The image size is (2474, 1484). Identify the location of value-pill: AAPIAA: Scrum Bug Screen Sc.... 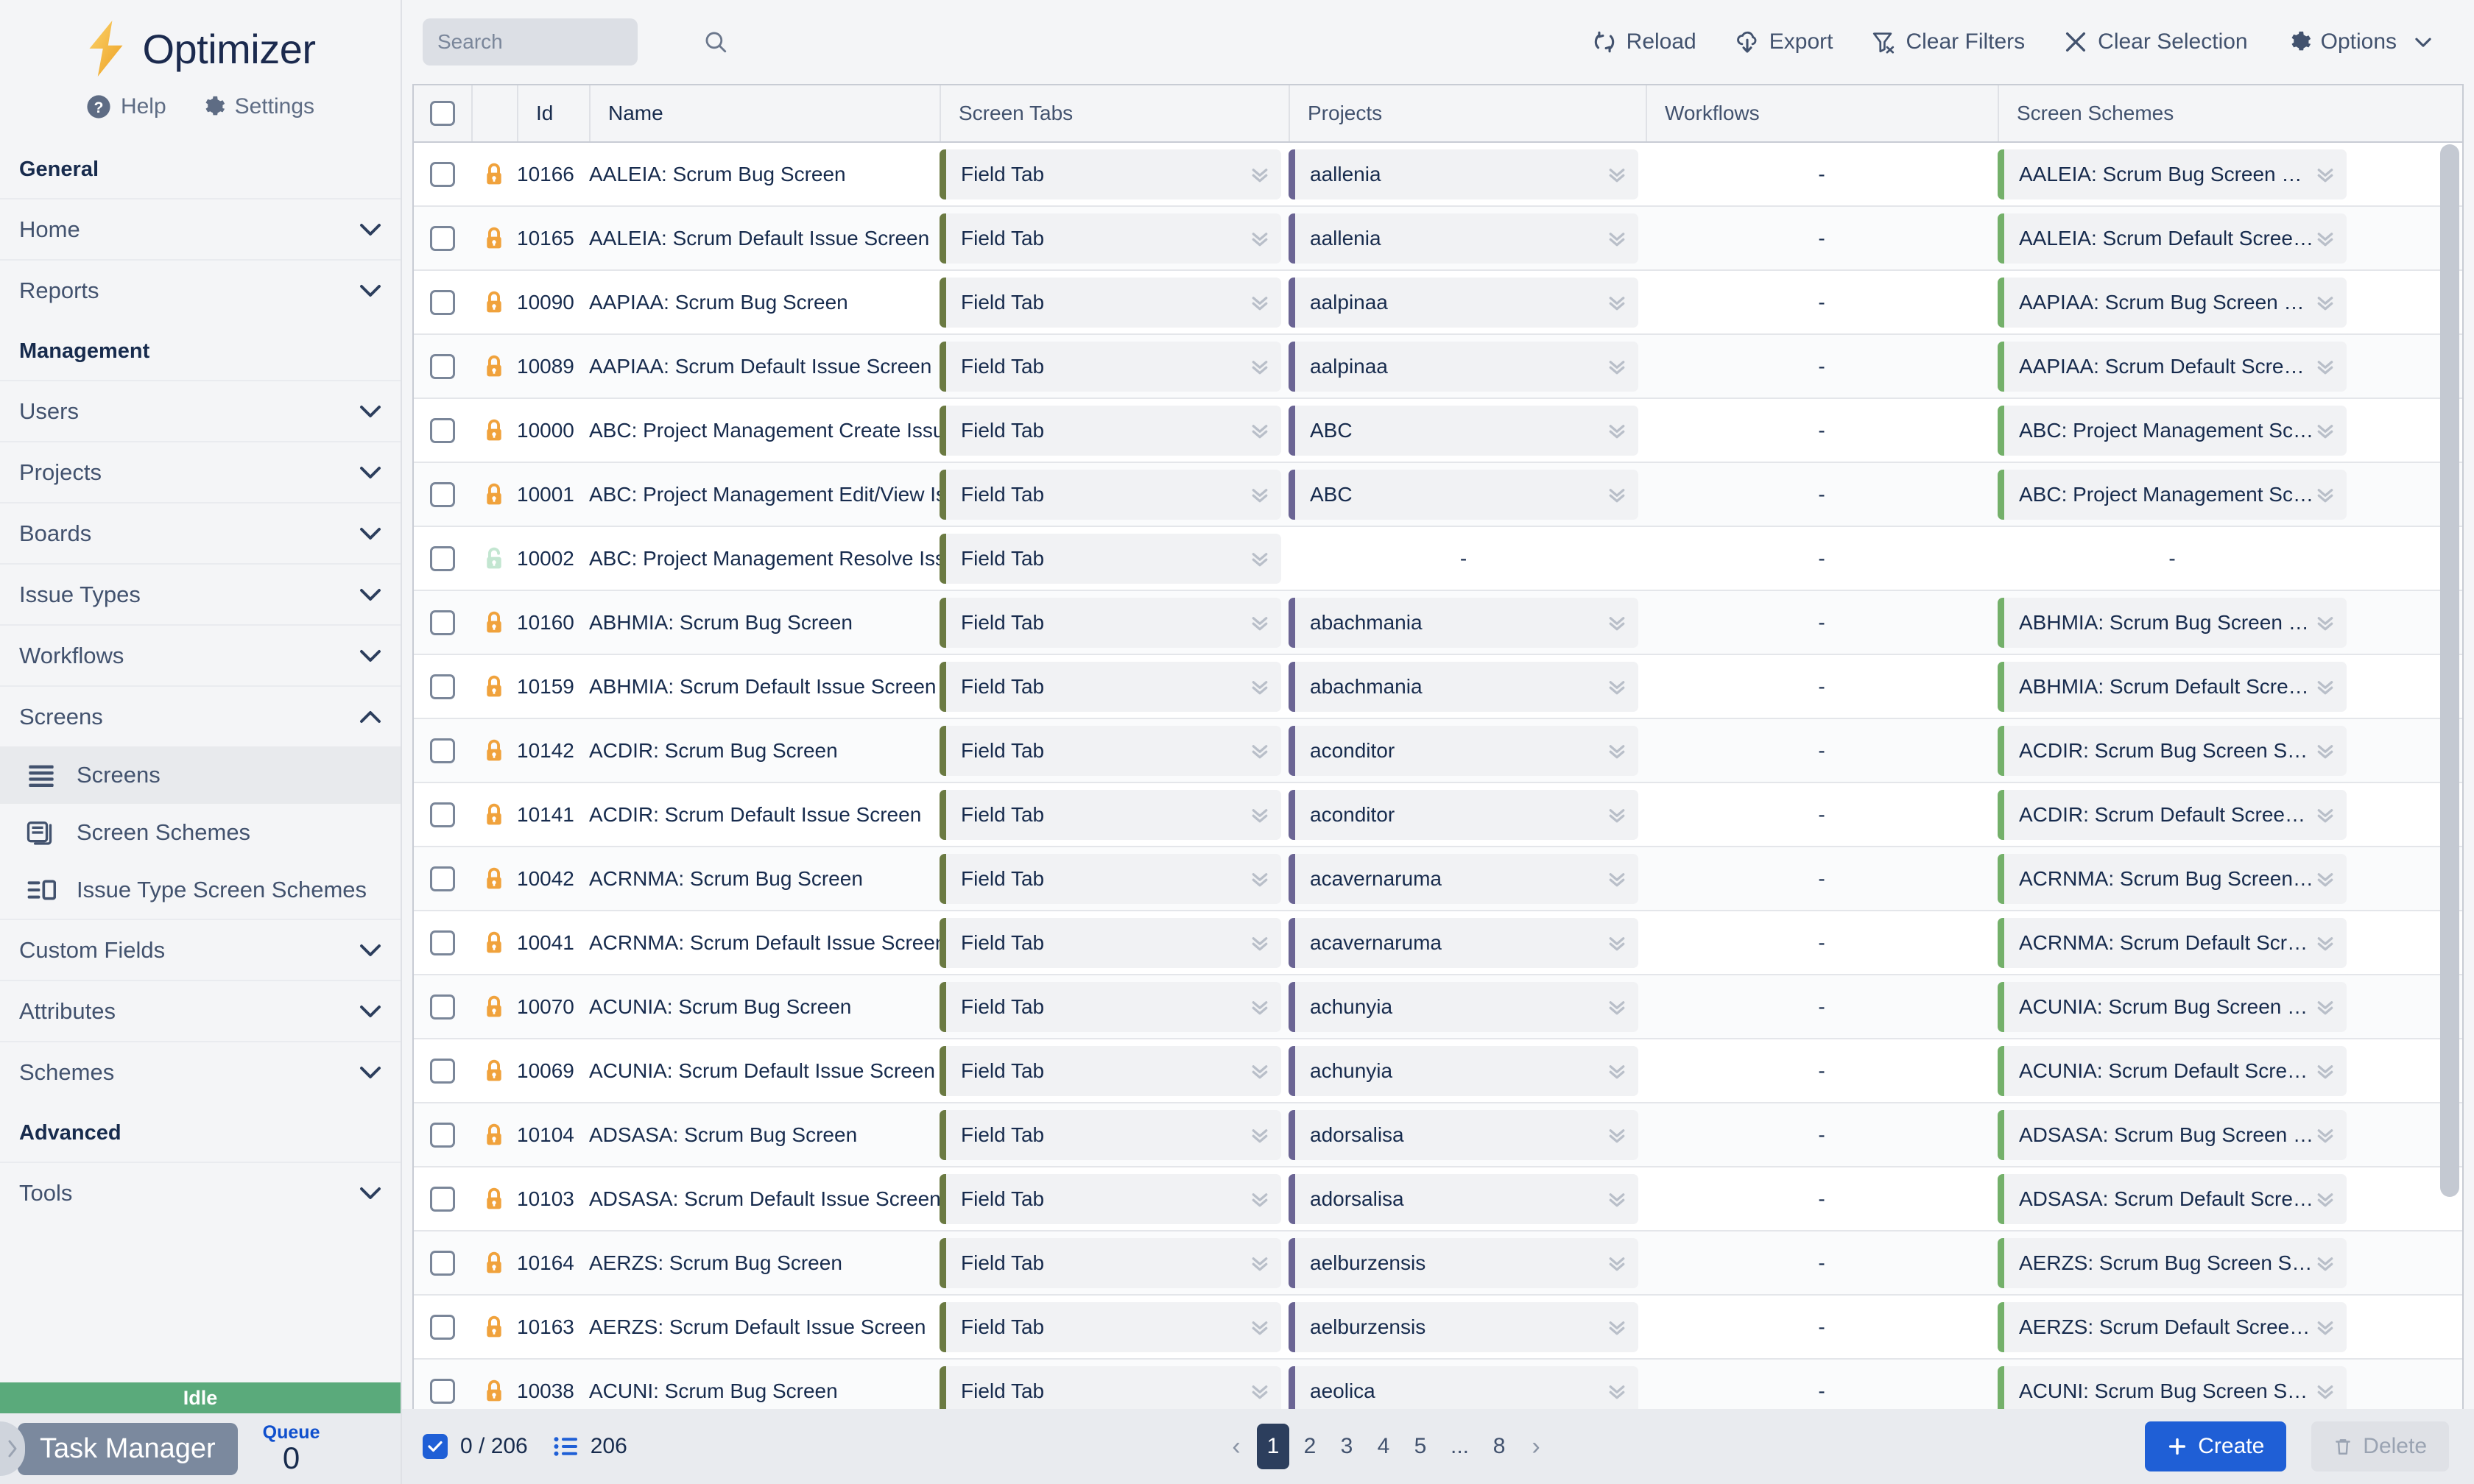
(2173, 302).